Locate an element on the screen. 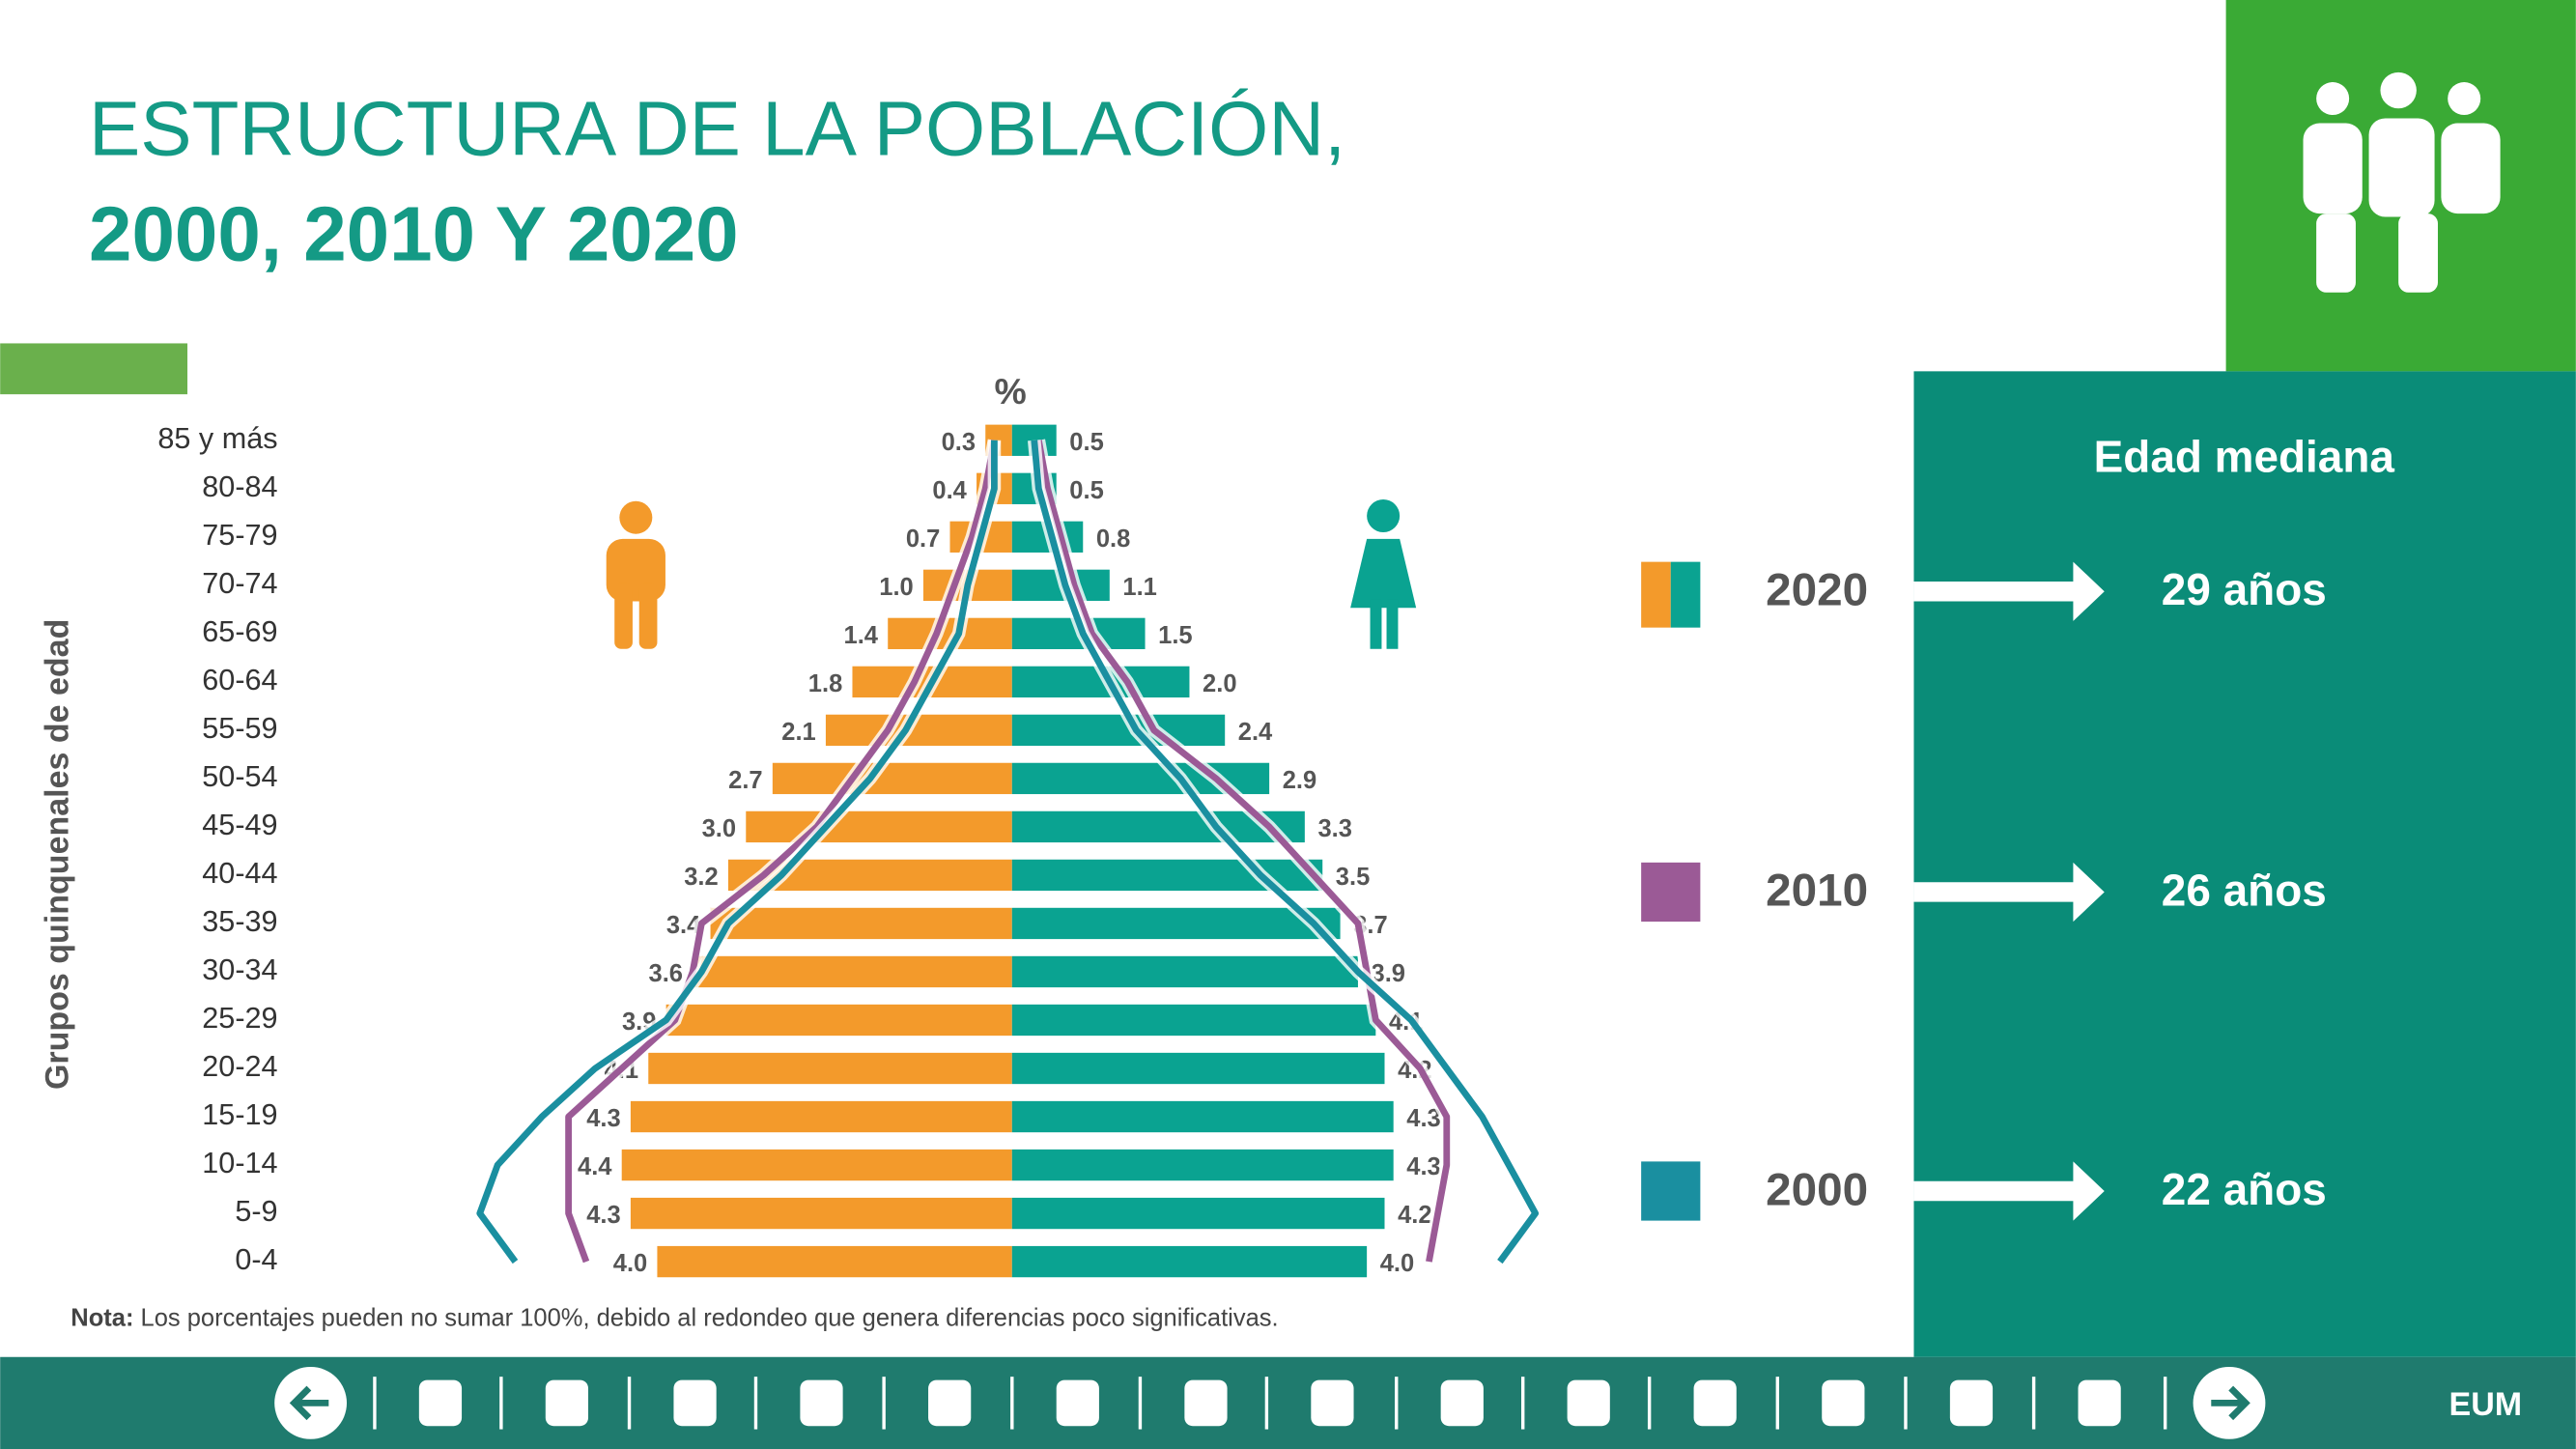 This screenshot has width=2576, height=1449. category-label: 5-9 is located at coordinates (256, 1211).